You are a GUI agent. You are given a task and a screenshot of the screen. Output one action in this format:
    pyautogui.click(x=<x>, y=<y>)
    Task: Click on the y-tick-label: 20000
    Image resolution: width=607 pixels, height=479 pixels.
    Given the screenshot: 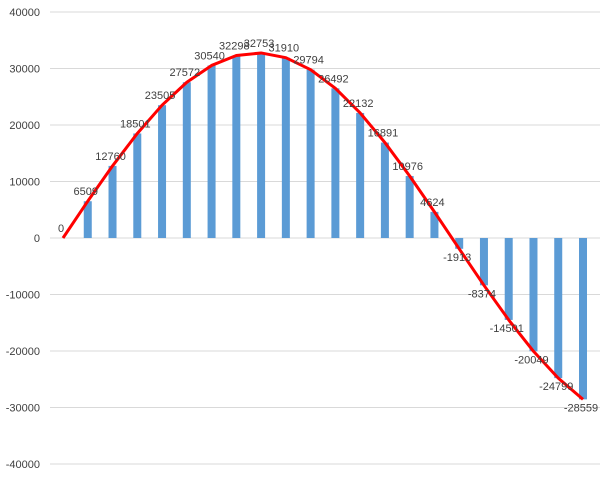 What is the action you would take?
    pyautogui.click(x=24, y=126)
    